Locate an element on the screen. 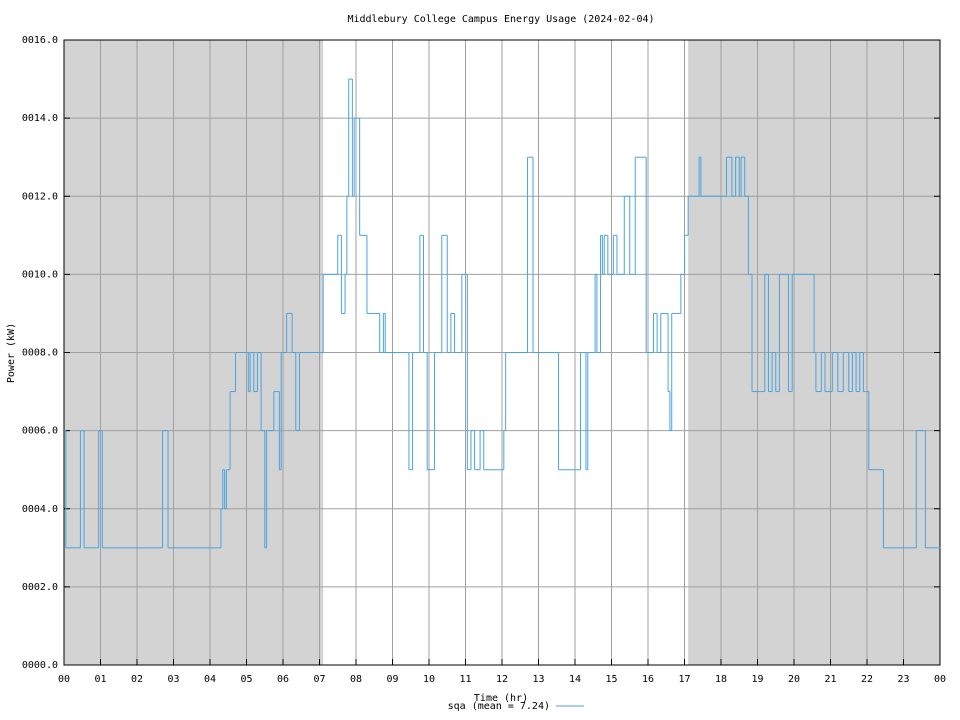  x-tick-label: 18 is located at coordinates (721, 679).